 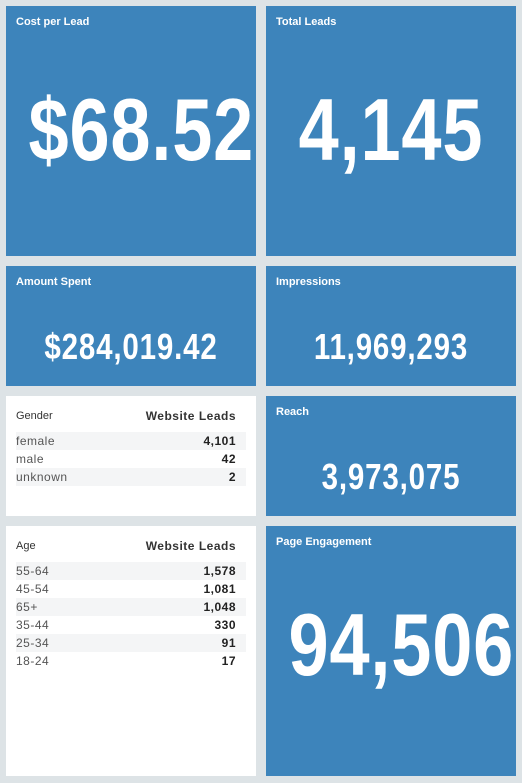 I want to click on tile-label: Amount Spent, so click(x=54, y=282).